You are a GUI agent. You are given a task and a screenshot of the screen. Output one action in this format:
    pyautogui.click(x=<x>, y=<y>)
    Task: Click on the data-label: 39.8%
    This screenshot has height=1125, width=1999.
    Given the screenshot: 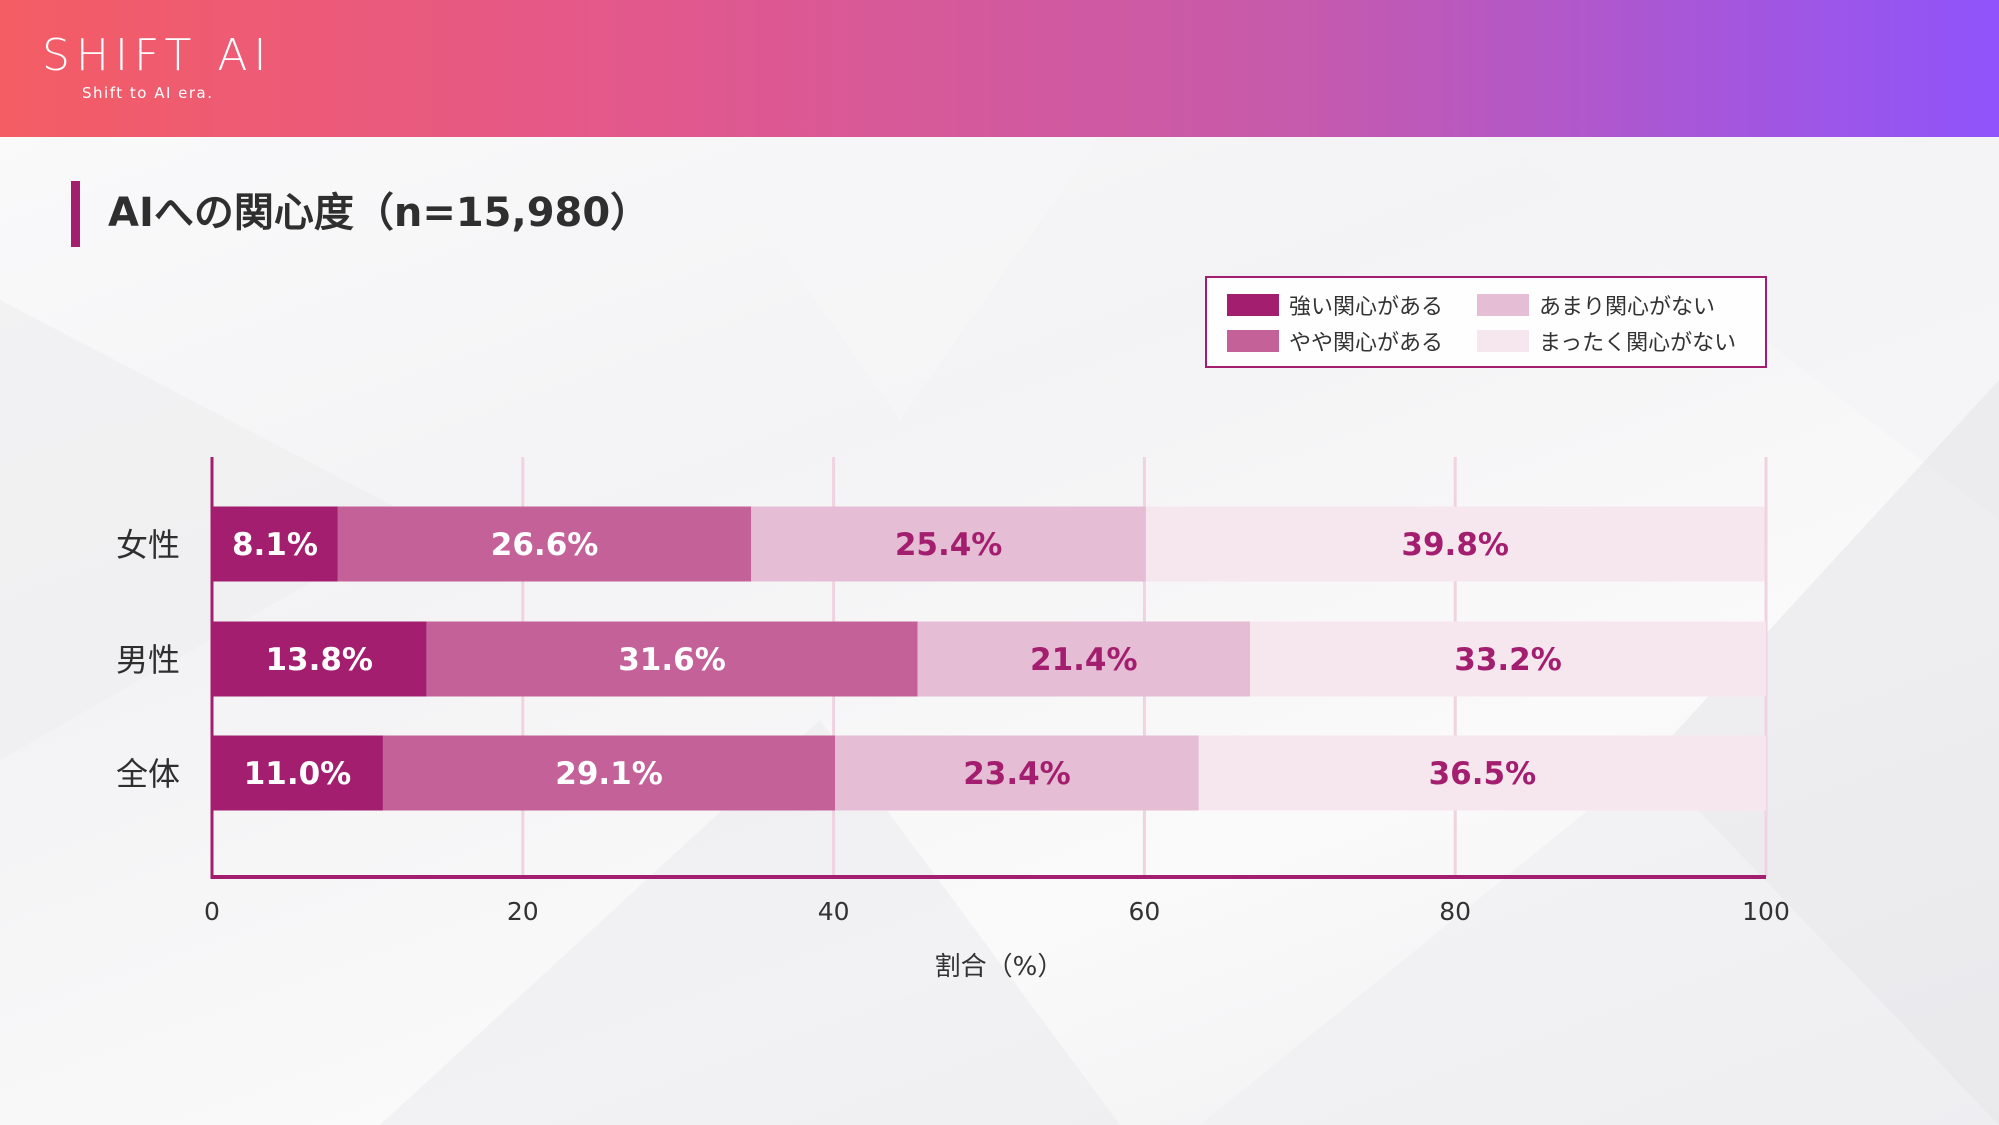 What is the action you would take?
    pyautogui.click(x=1455, y=545)
    